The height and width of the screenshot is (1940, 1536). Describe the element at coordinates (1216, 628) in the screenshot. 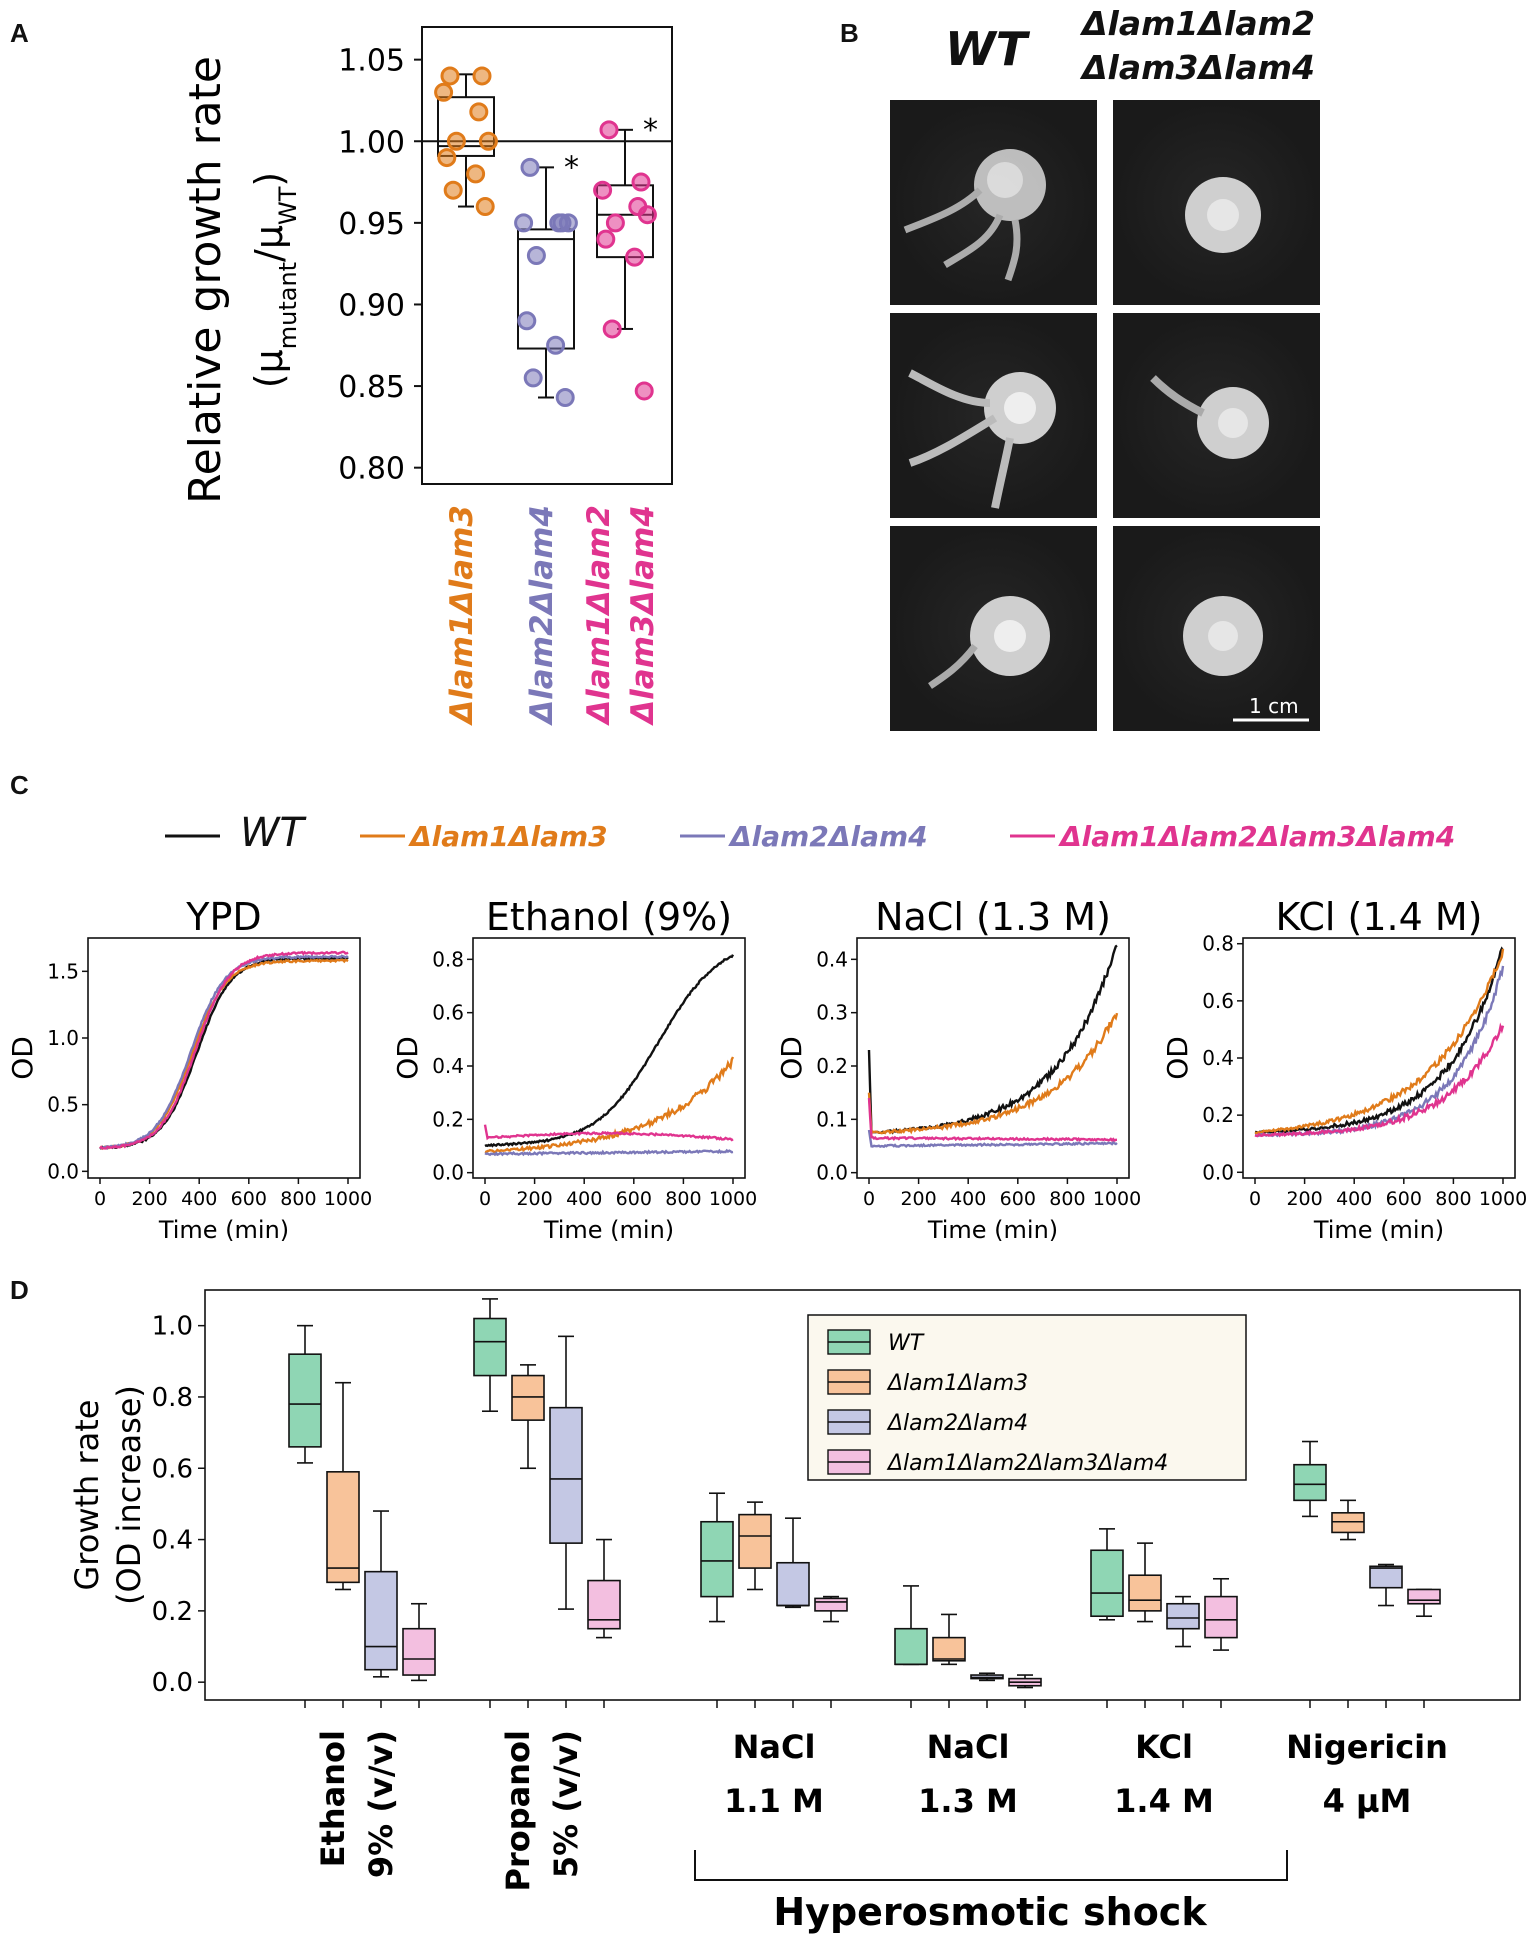

I see `colony-image-mutant-3: 1 cm` at that location.